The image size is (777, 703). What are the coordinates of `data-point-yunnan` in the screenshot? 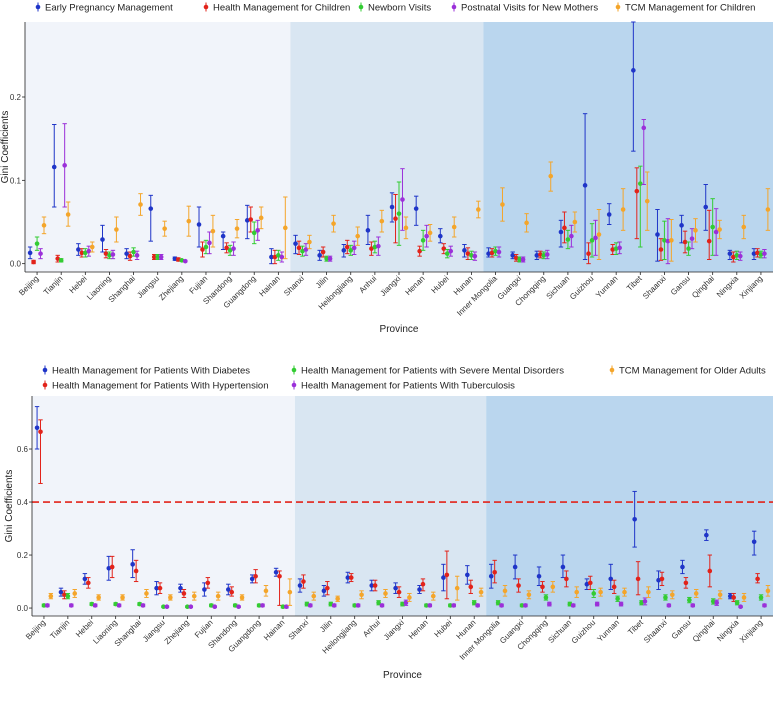 It's located at (624, 592).